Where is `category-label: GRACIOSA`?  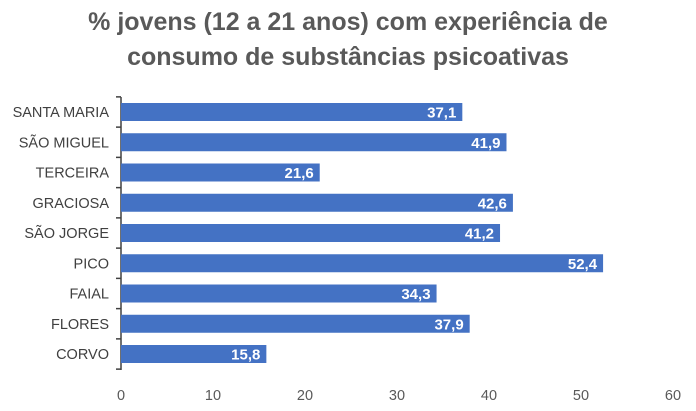 category-label: GRACIOSA is located at coordinates (70, 204).